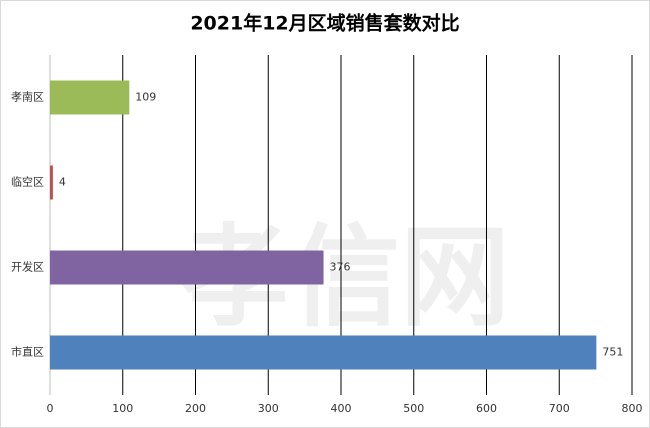 The image size is (650, 428). Describe the element at coordinates (340, 267) in the screenshot. I see `data-label: 376` at that location.